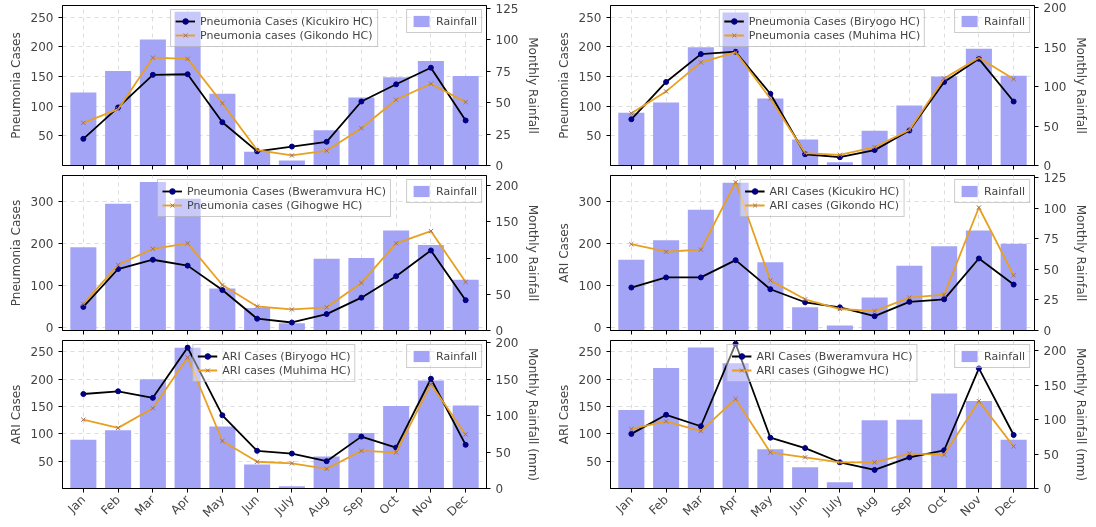 The height and width of the screenshot is (527, 1096). Describe the element at coordinates (286, 35) in the screenshot. I see `legend-label: Pneumonia cases (Gikondo HC)` at that location.